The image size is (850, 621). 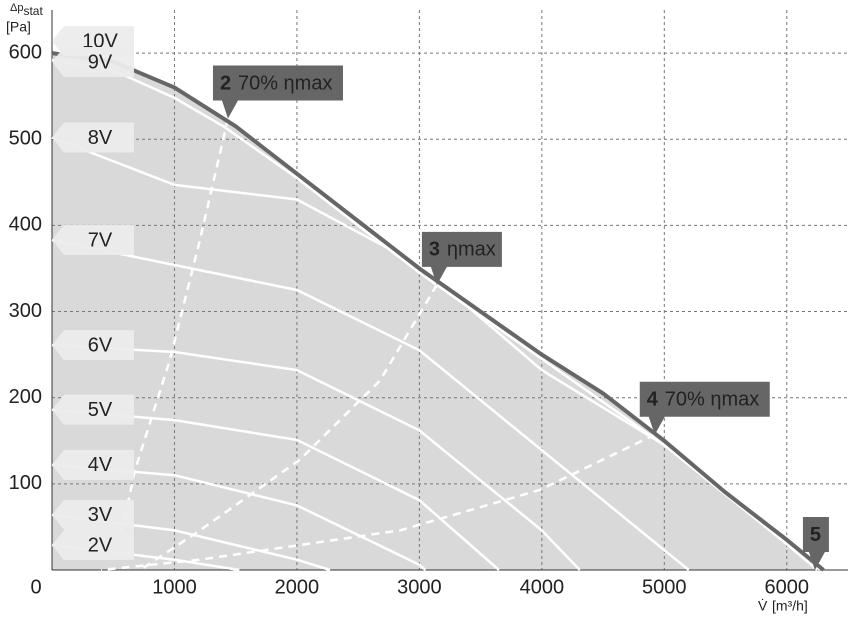 I want to click on efficiency-line, so click(x=378, y=502).